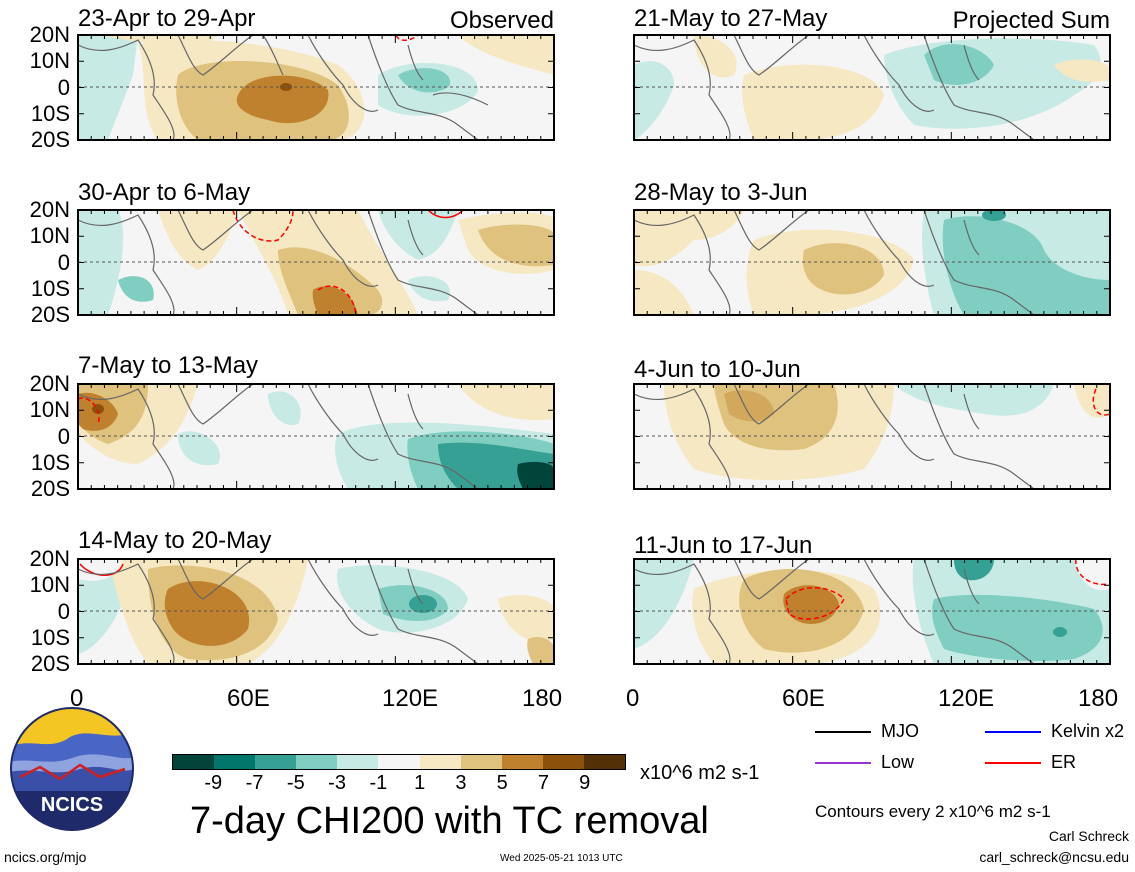 This screenshot has height=872, width=1135. I want to click on colorbar-tick-label: 1, so click(420, 783).